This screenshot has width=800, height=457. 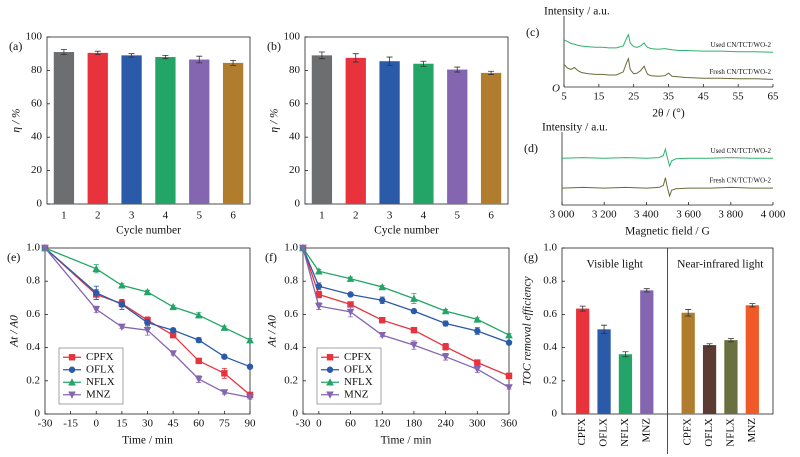 What do you see at coordinates (225, 424) in the screenshot?
I see `x-tick-label: 75` at bounding box center [225, 424].